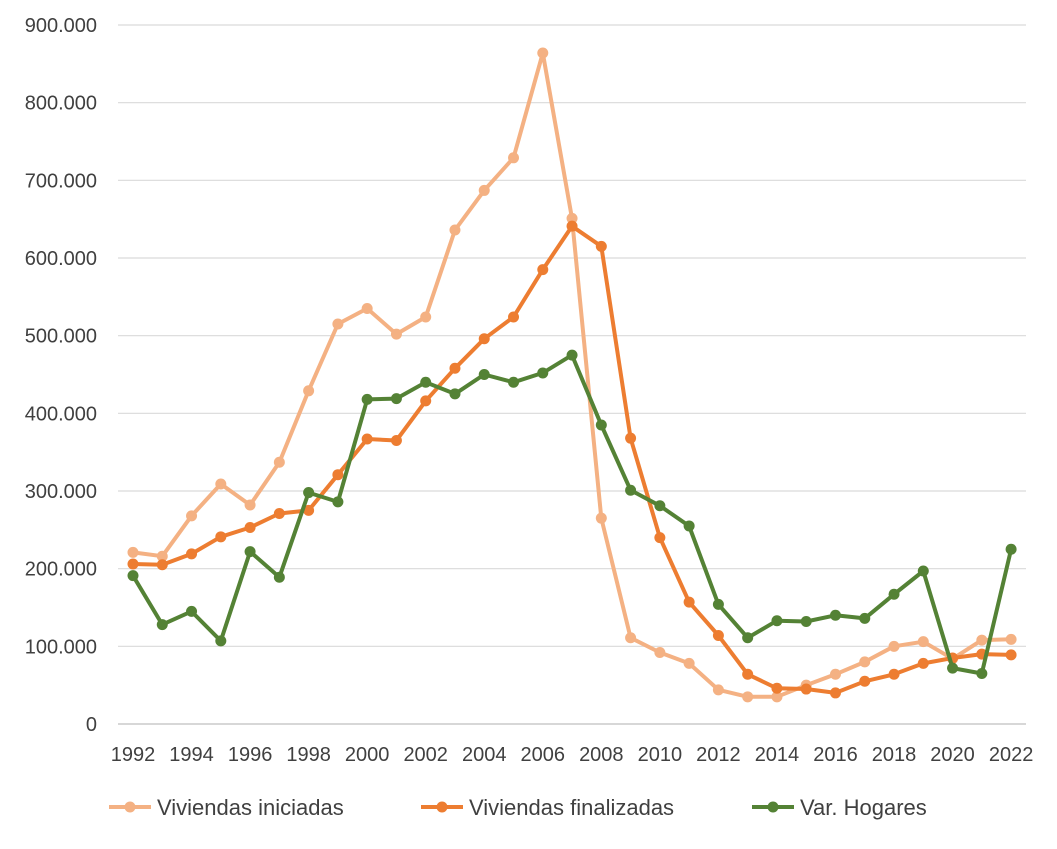  What do you see at coordinates (61, 492) in the screenshot?
I see `y-tick-label: 300.000` at bounding box center [61, 492].